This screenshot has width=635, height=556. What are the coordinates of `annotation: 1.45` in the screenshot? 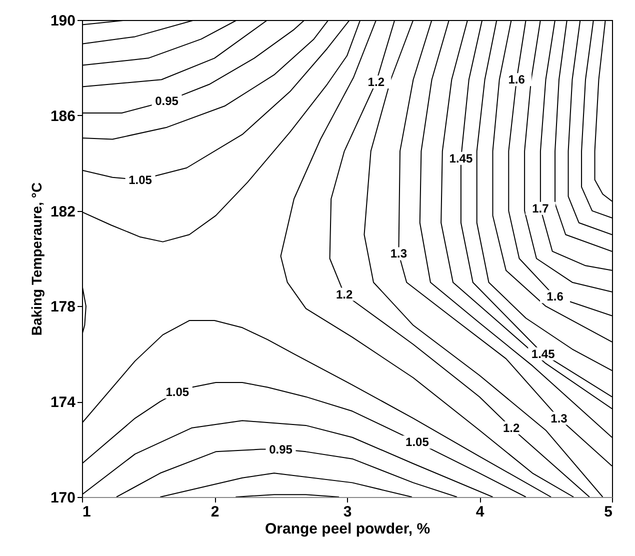 It's located at (461, 158).